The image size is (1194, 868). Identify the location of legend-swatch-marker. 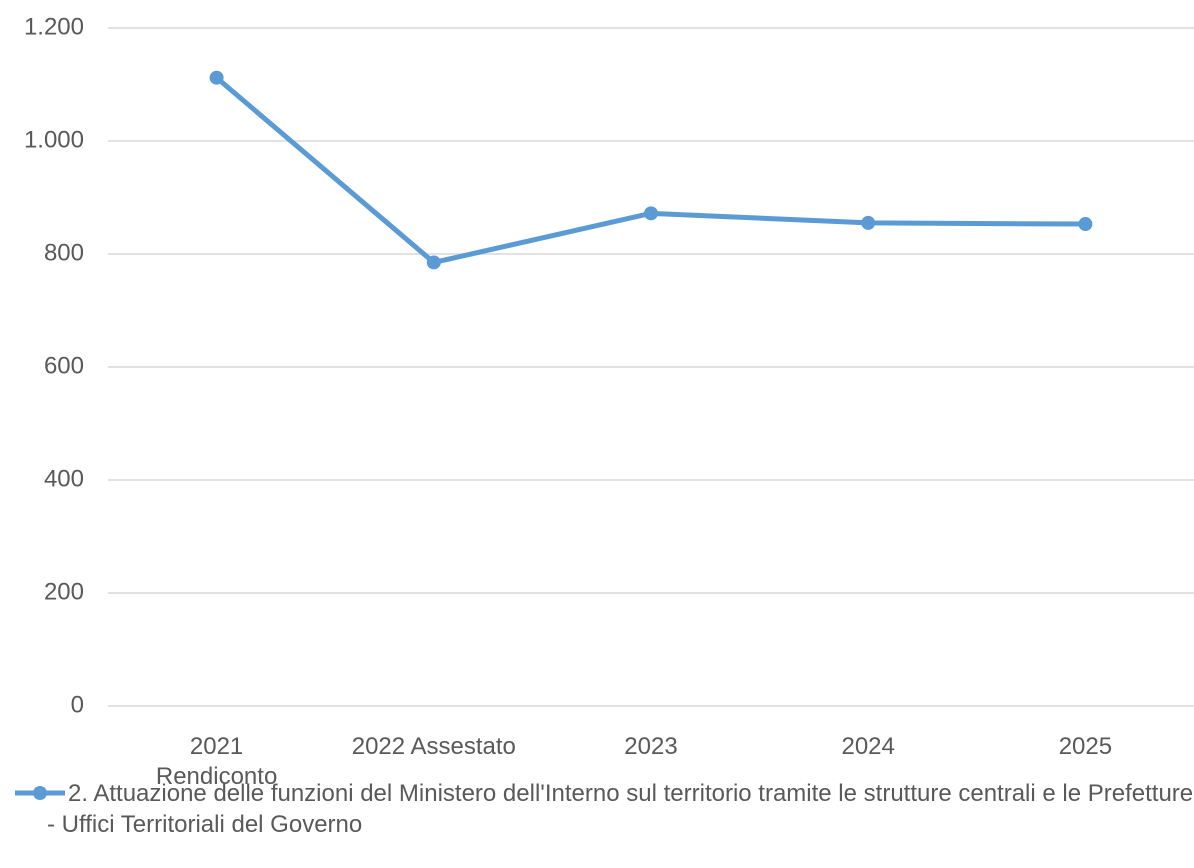
(40, 793).